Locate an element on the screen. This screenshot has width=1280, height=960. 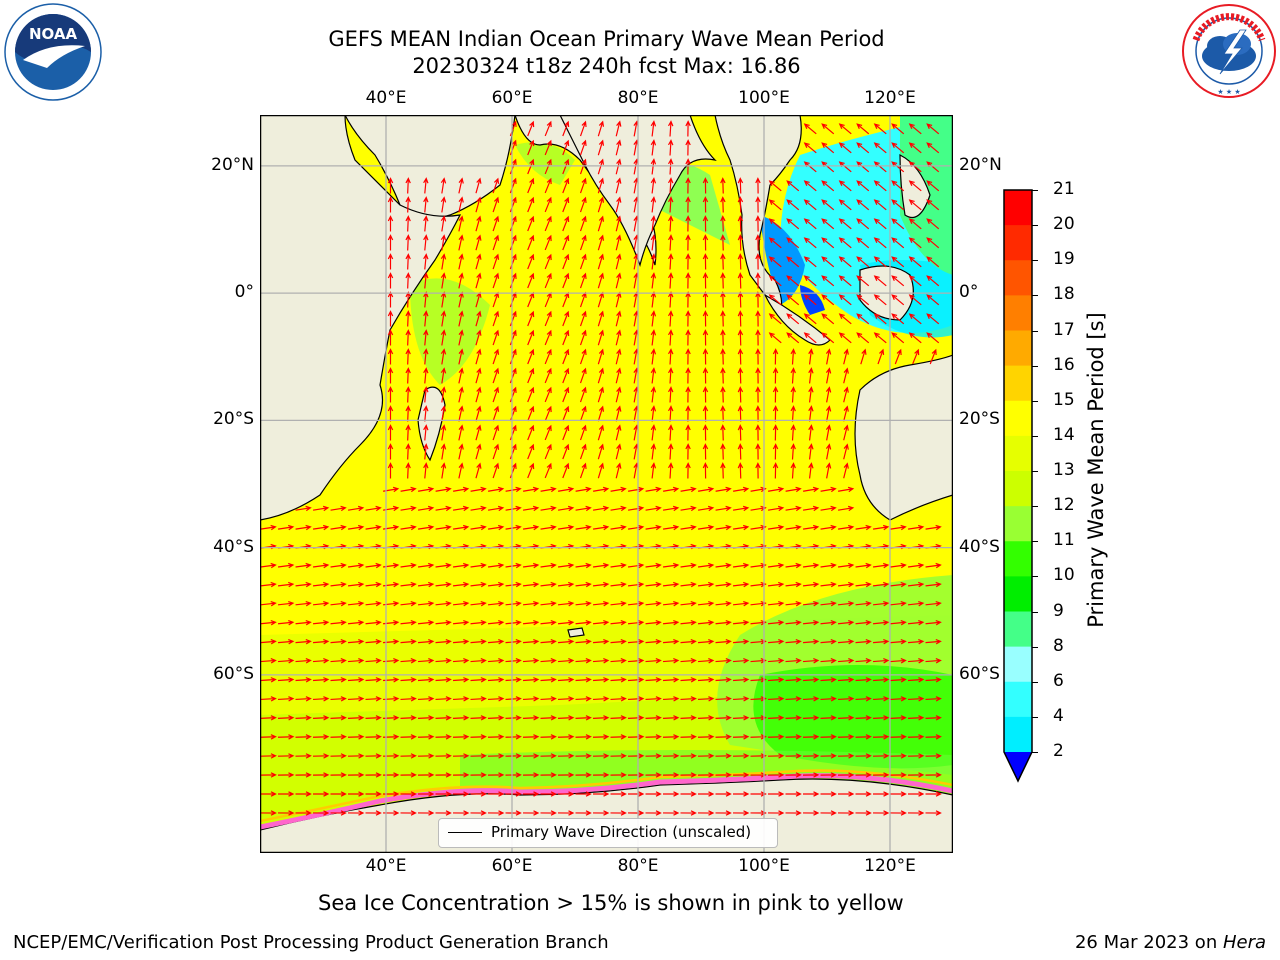
colorbar-tick-10: 11 is located at coordinates (1064, 540).